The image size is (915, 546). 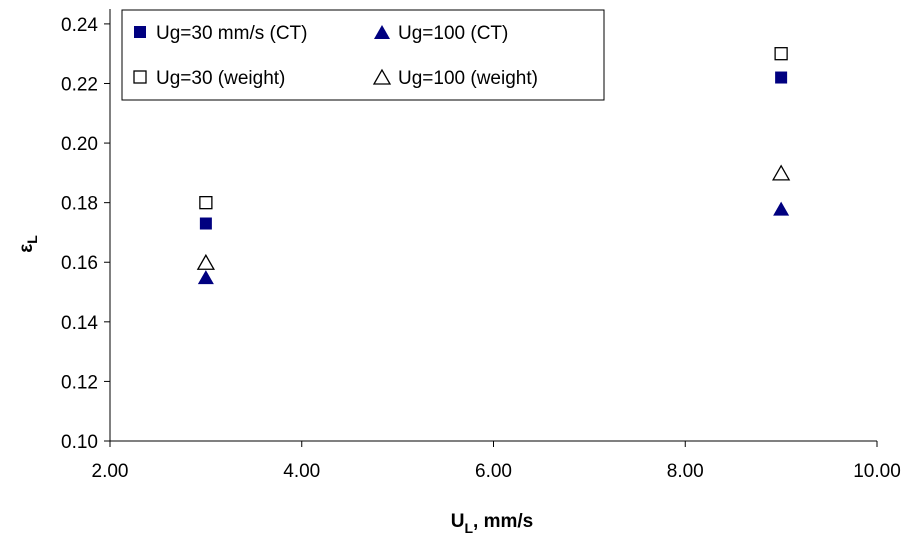 I want to click on y-tick-label: 0.10, so click(x=79, y=442).